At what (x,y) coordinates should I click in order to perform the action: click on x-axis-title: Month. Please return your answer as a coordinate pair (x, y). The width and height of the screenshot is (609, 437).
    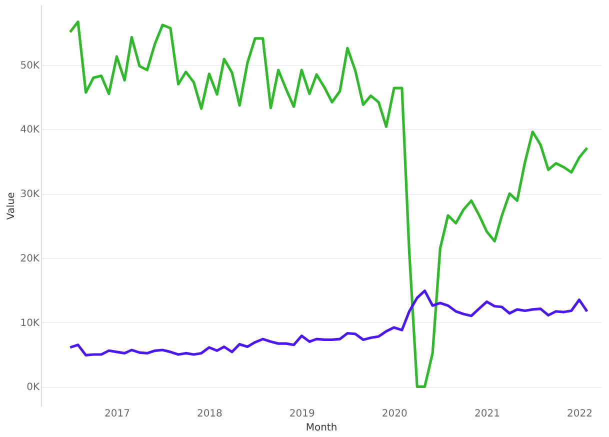
    Looking at the image, I should click on (322, 428).